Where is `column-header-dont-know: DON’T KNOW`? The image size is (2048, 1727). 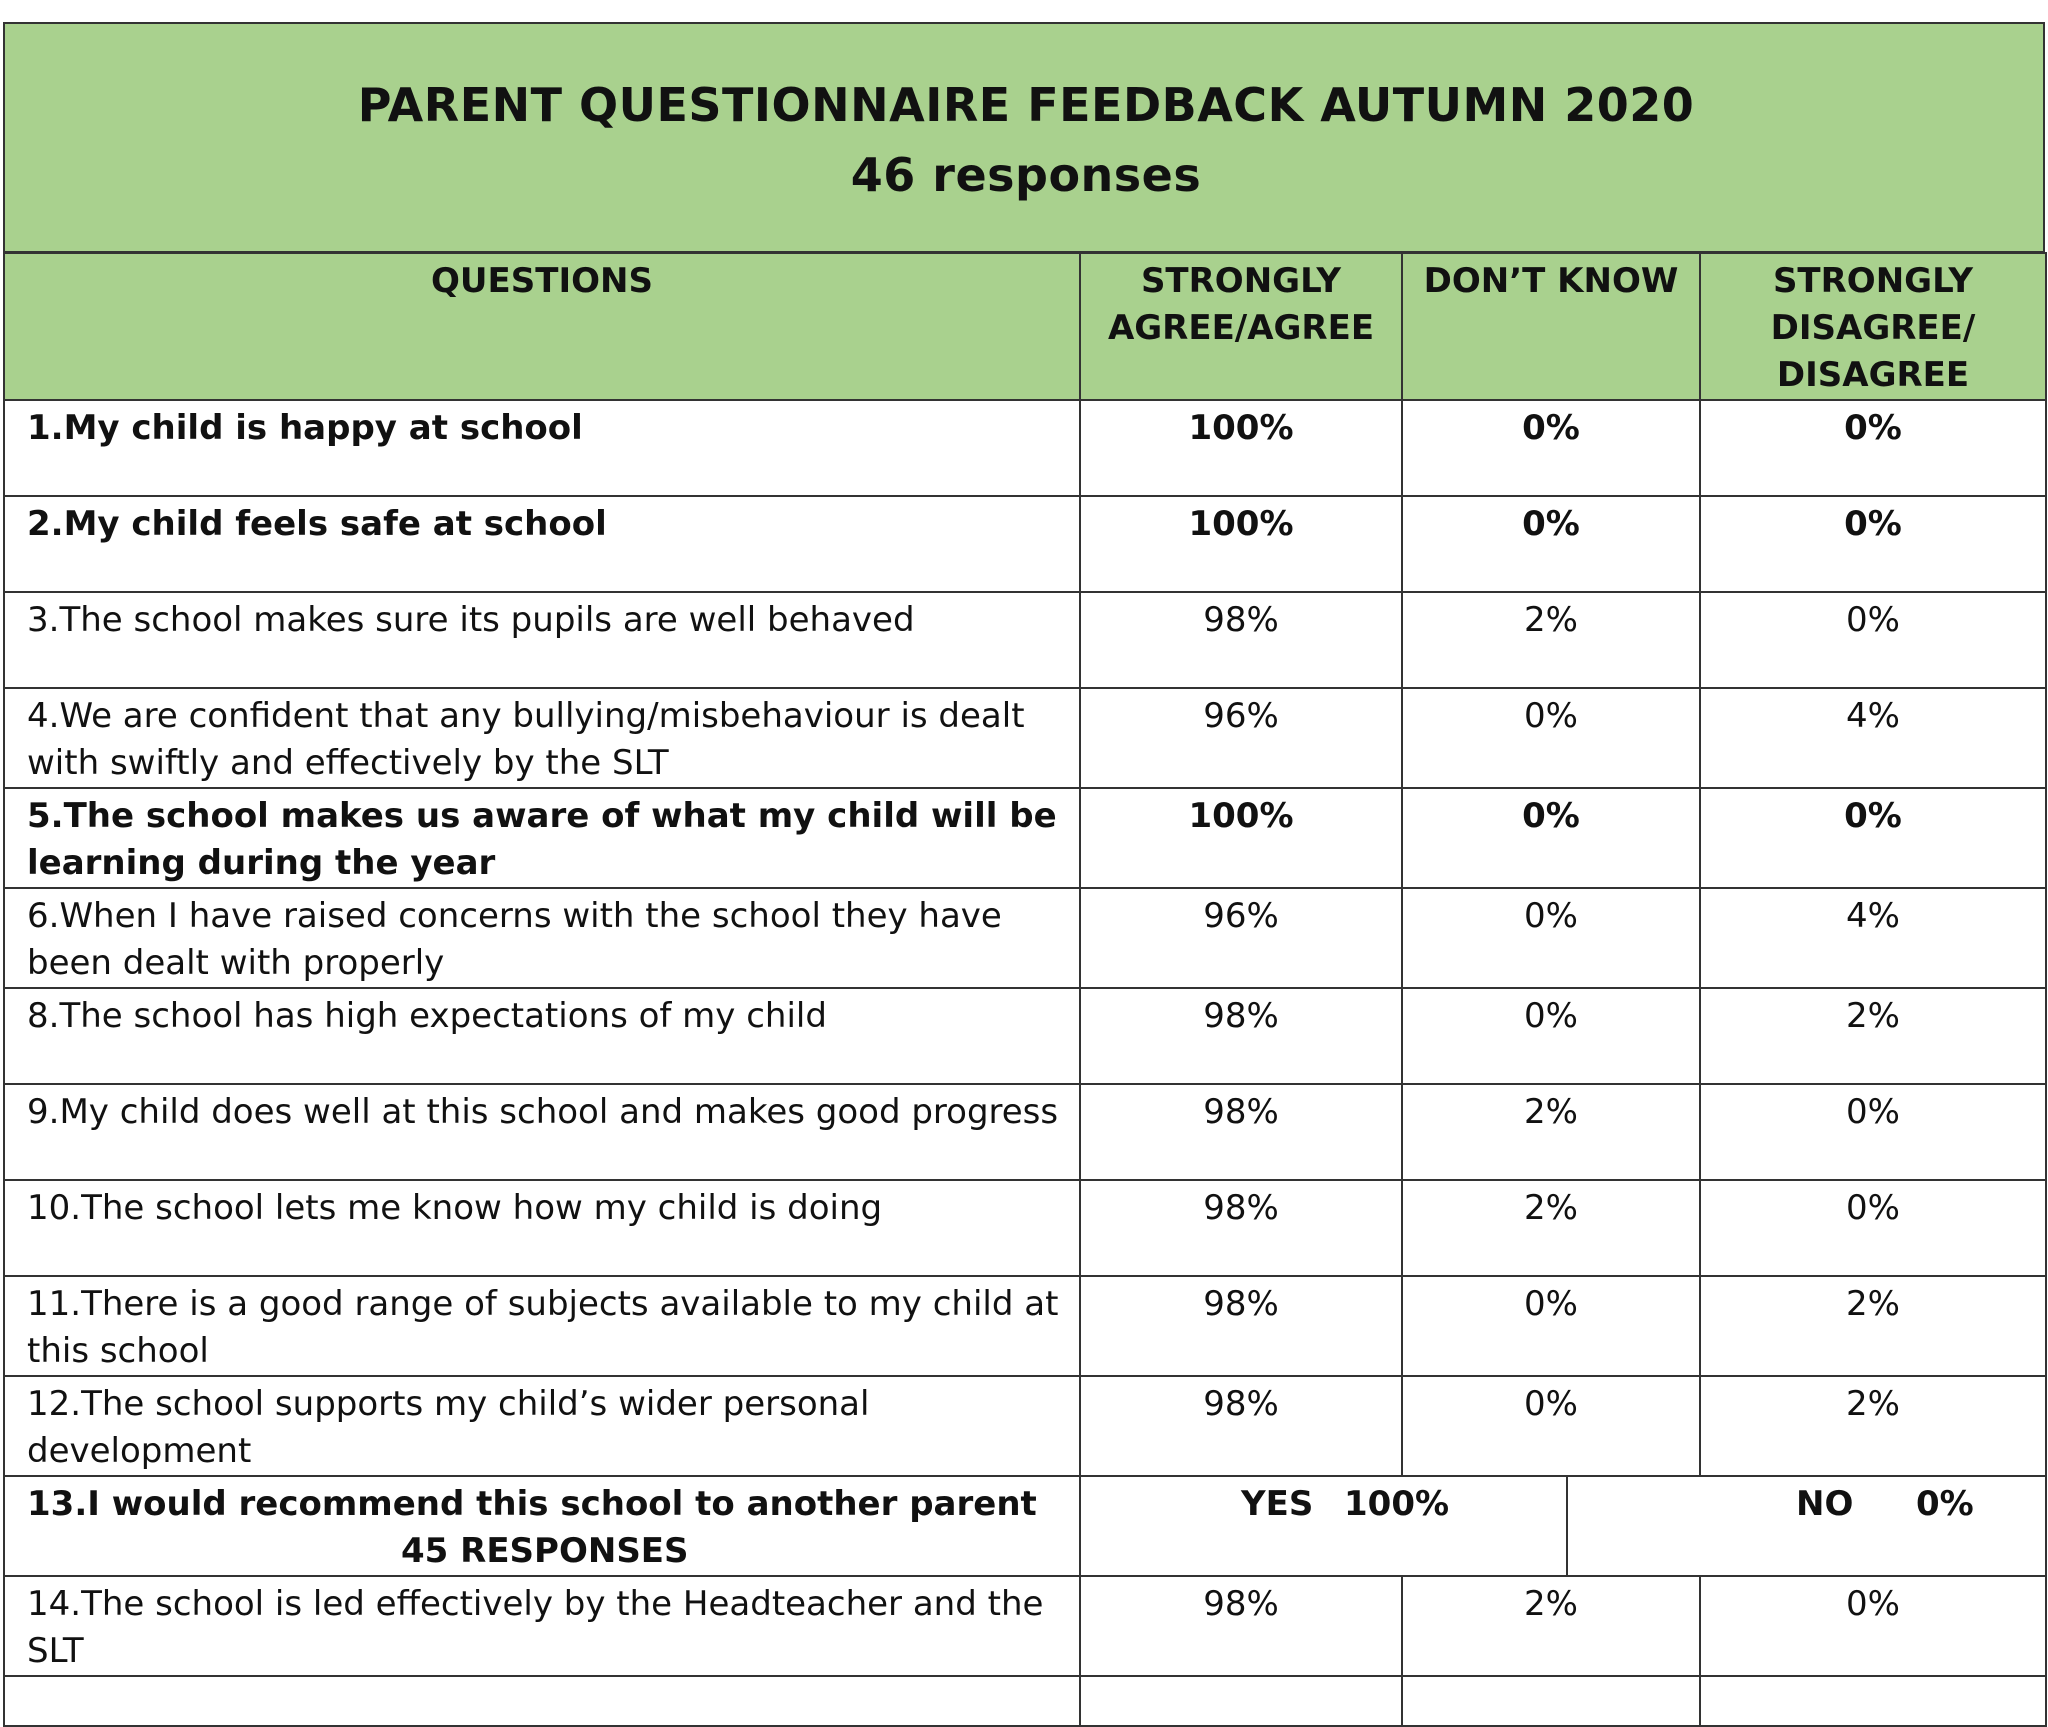 column-header-dont-know: DON’T KNOW is located at coordinates (1551, 326).